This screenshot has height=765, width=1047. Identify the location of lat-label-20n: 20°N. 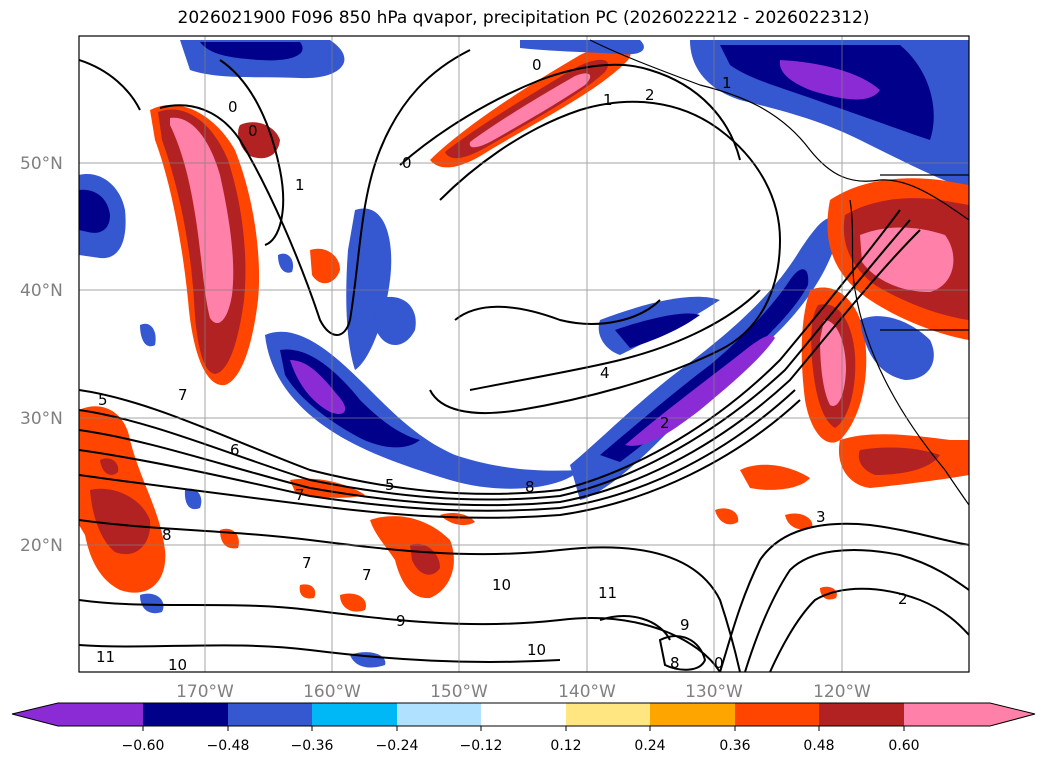
(41, 546).